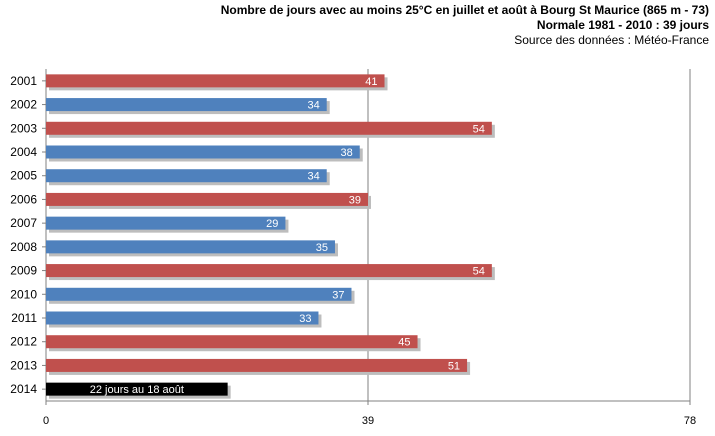 The width and height of the screenshot is (715, 436). I want to click on category-label: 2011, so click(24, 318).